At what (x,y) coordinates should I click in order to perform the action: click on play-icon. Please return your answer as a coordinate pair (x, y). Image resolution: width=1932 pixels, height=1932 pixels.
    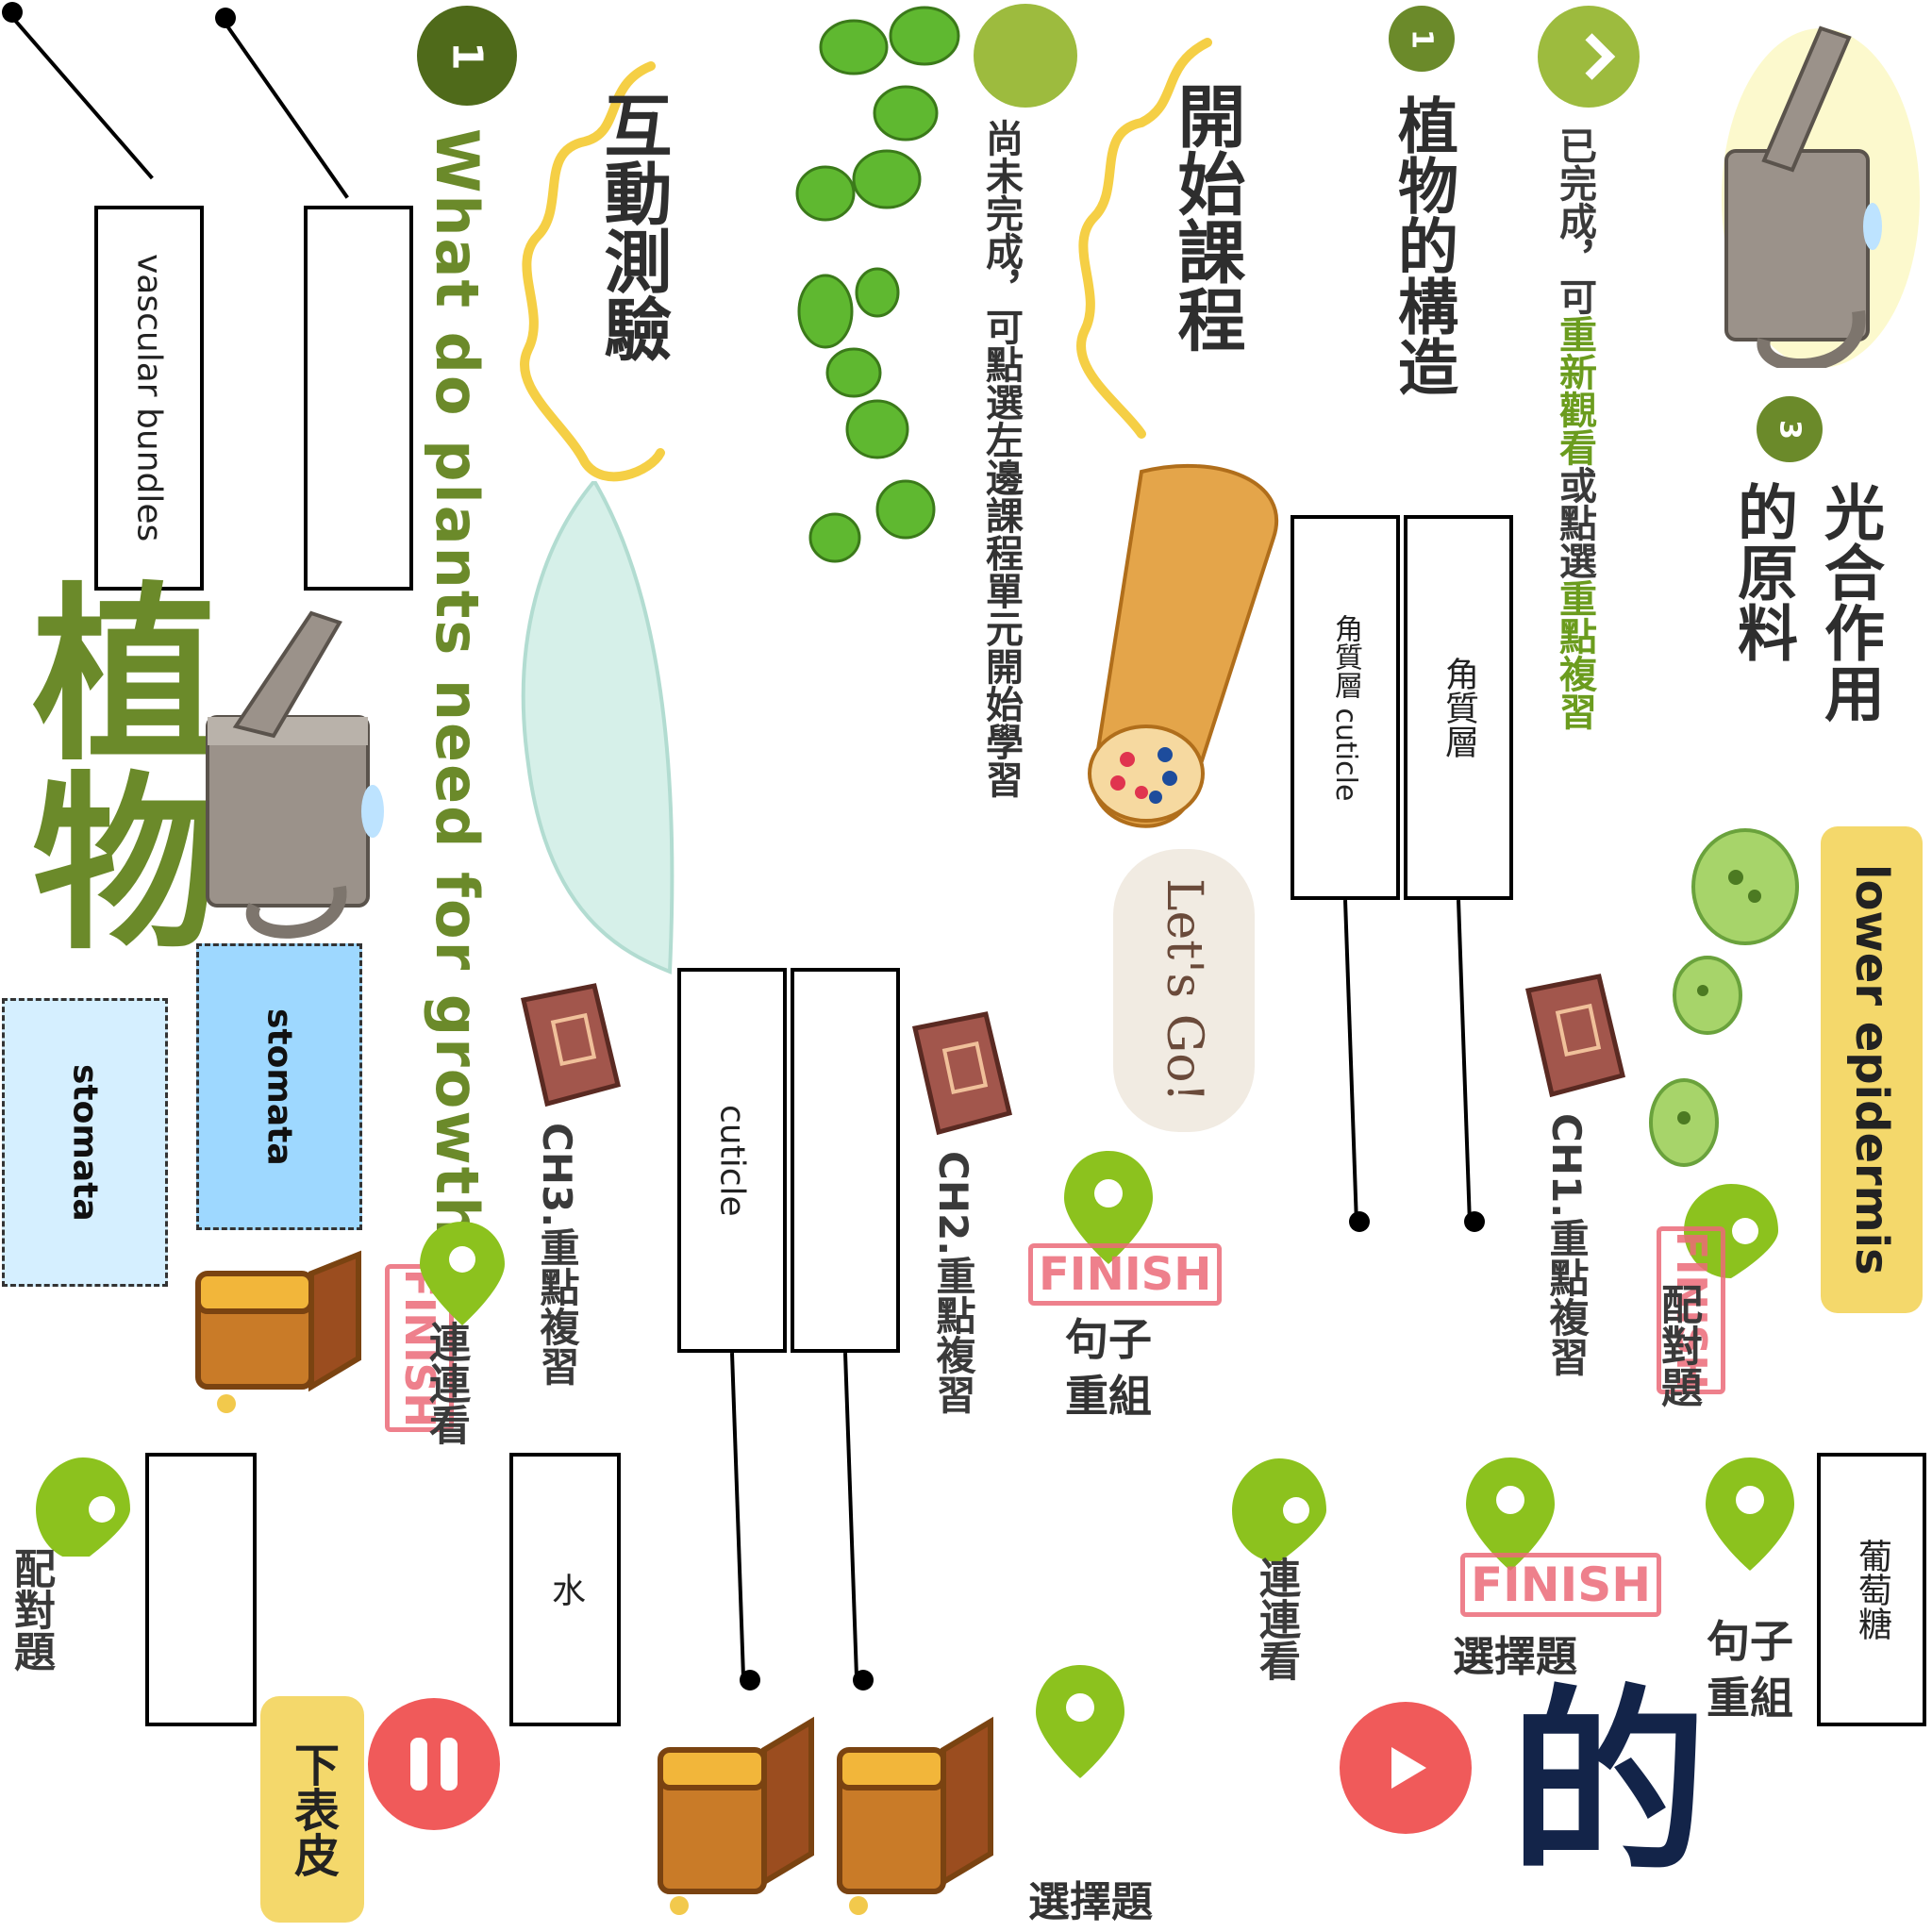
    Looking at the image, I should click on (1408, 1768).